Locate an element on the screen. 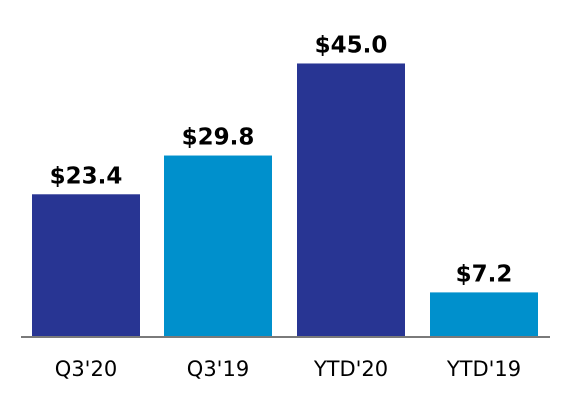 This screenshot has width=570, height=400. value-label-0: $23.4 is located at coordinates (86, 176).